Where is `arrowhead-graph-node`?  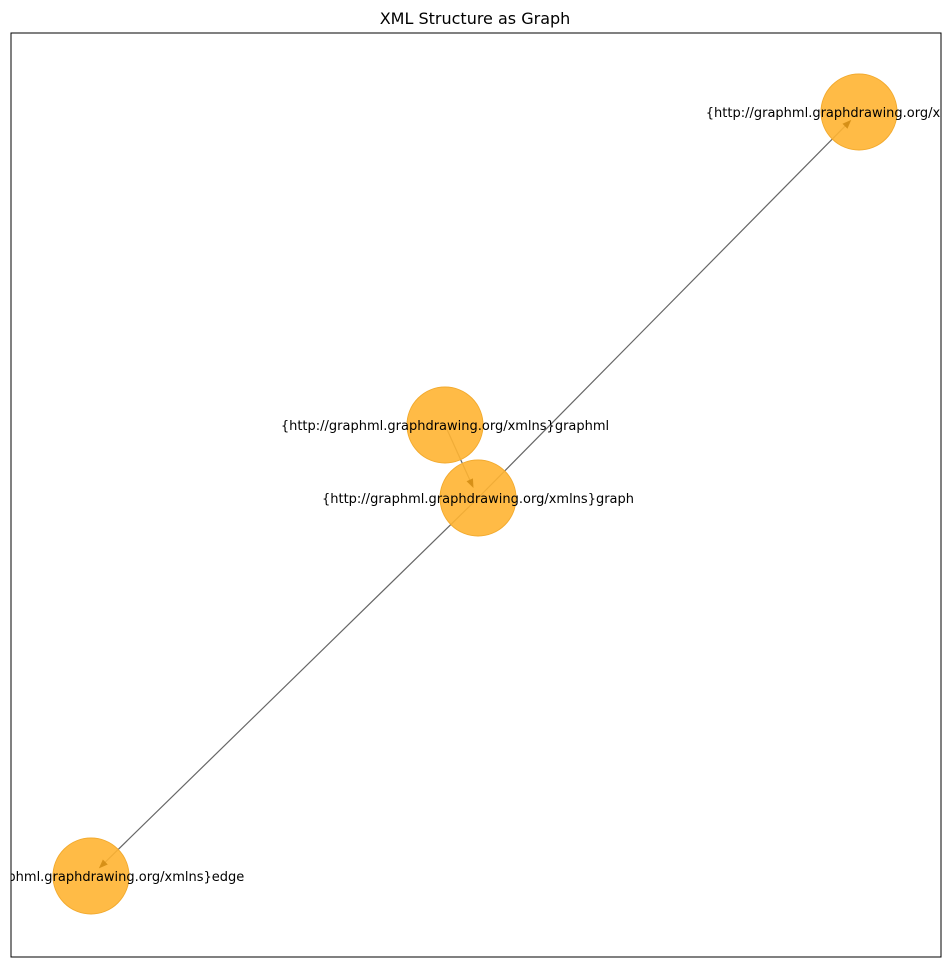
arrowhead-graph-node is located at coordinates (847, 124).